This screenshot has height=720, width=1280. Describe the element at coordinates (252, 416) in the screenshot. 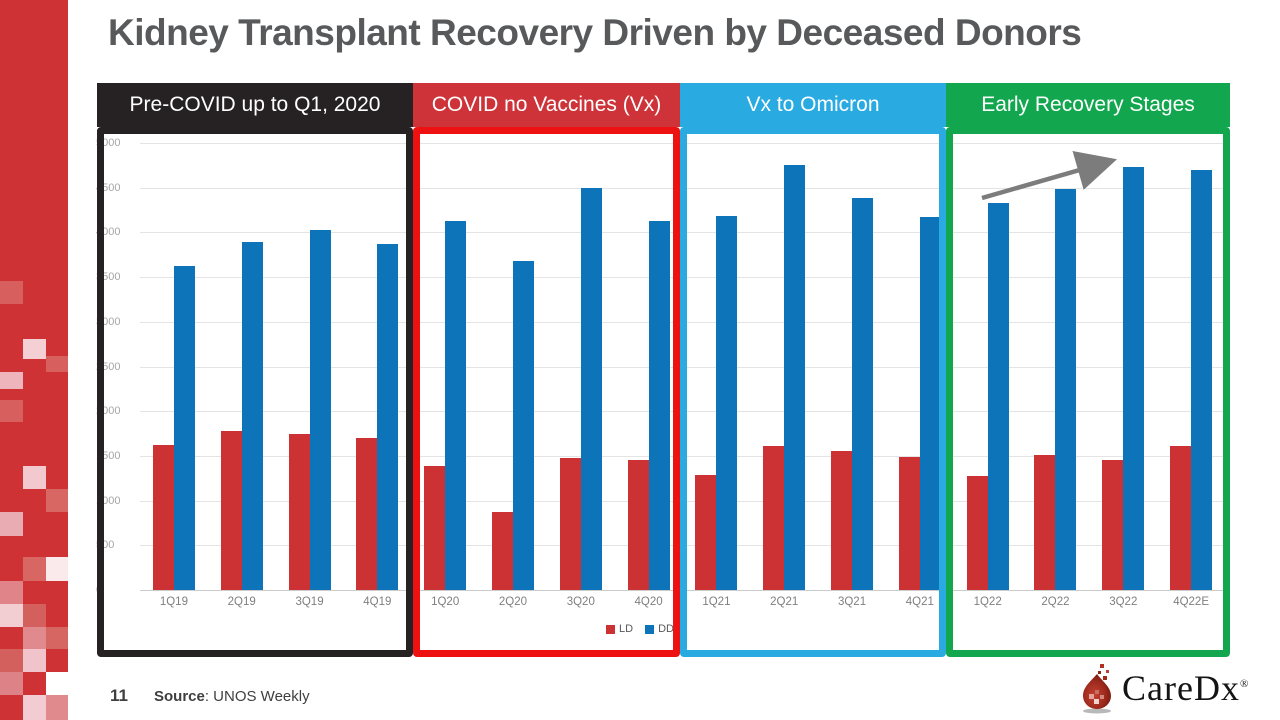

I see `dd-bar-2q19` at that location.